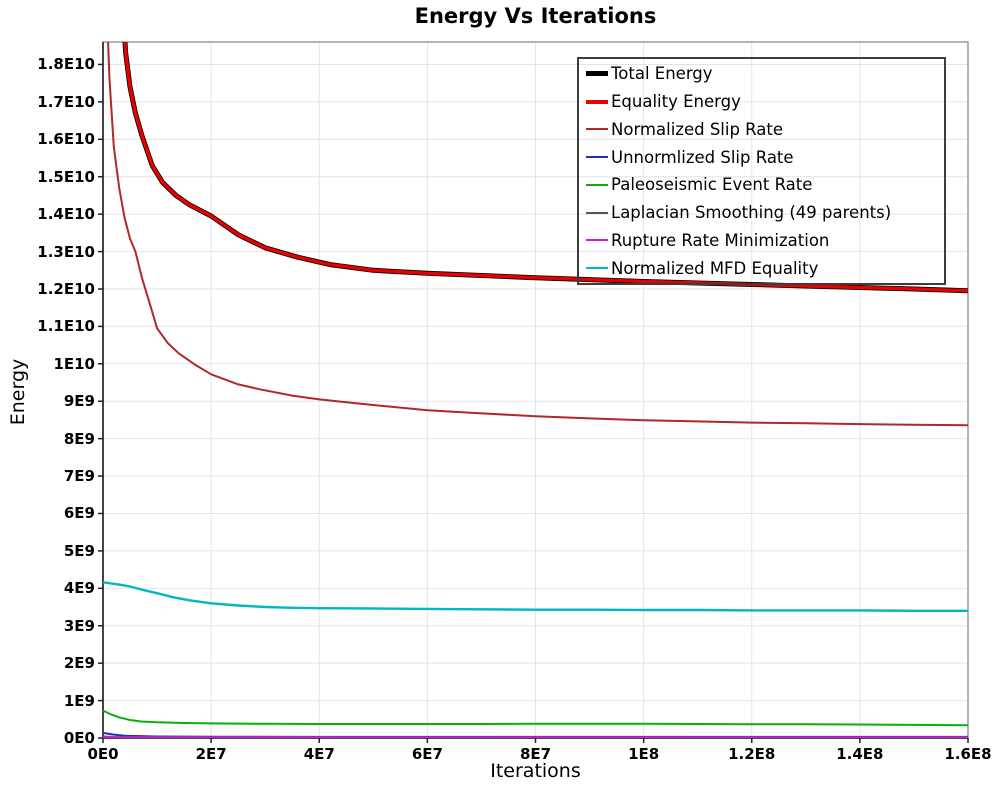 The width and height of the screenshot is (1000, 800). What do you see at coordinates (79, 438) in the screenshot?
I see `y-tick-label: 8E9` at bounding box center [79, 438].